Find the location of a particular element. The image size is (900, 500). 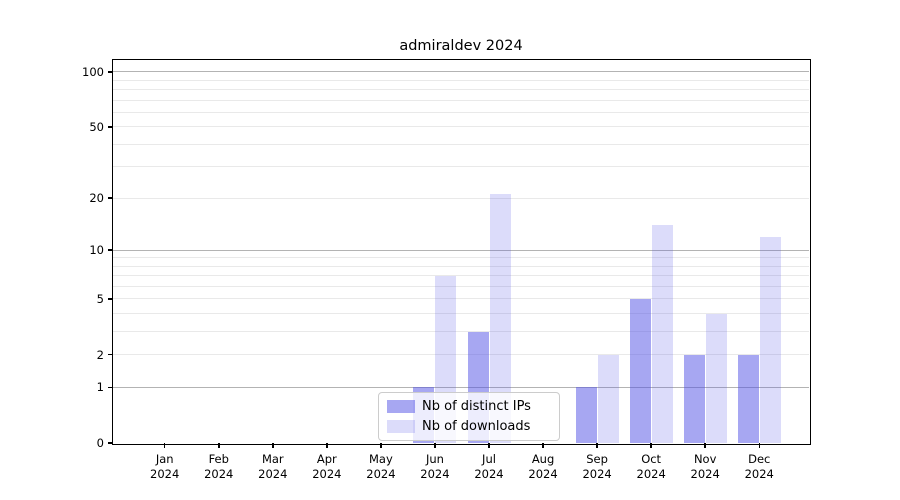

x-tick-label: Feb 2024 is located at coordinates (219, 466).